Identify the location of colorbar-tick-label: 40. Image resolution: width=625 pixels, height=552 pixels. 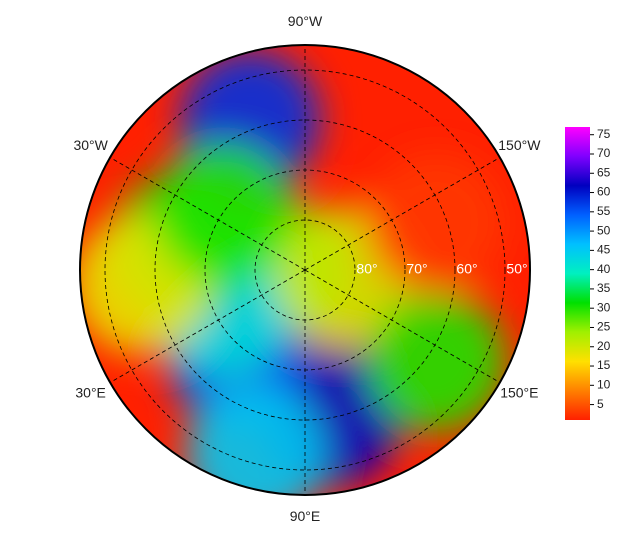
(604, 269).